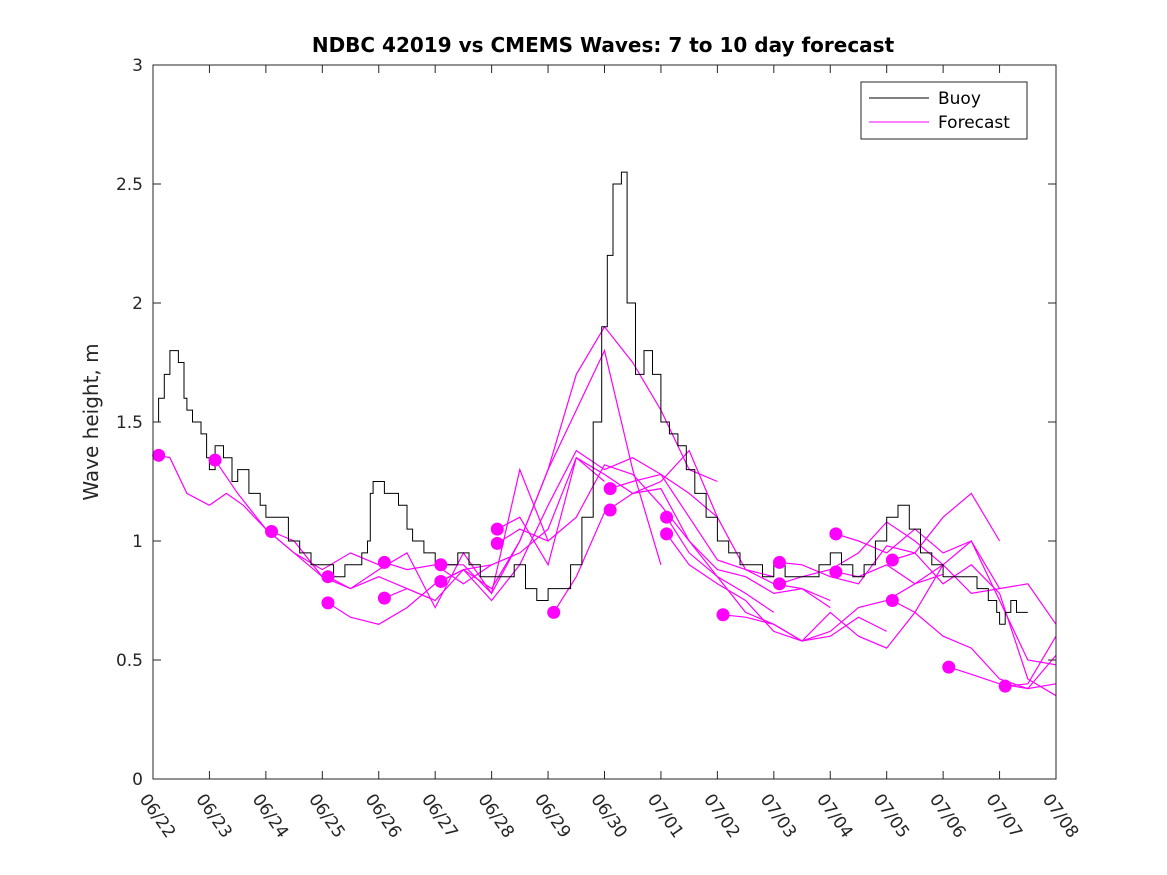  What do you see at coordinates (91, 421) in the screenshot?
I see `y-axis-label: Wave height, m` at bounding box center [91, 421].